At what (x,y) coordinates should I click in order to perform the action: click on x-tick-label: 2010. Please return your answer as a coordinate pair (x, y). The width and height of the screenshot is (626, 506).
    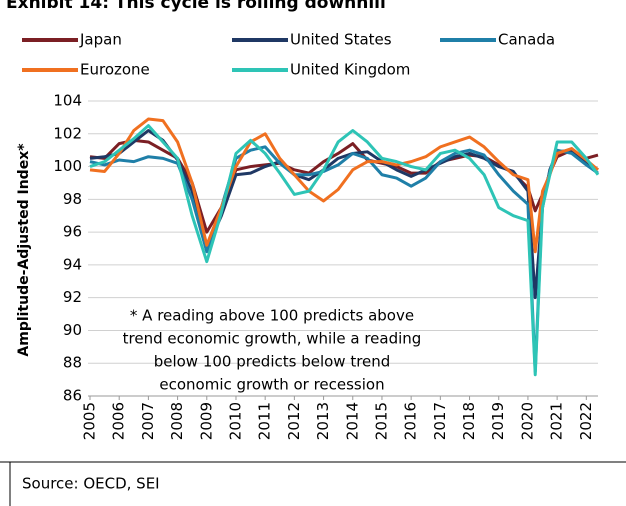
    Looking at the image, I should click on (235, 421).